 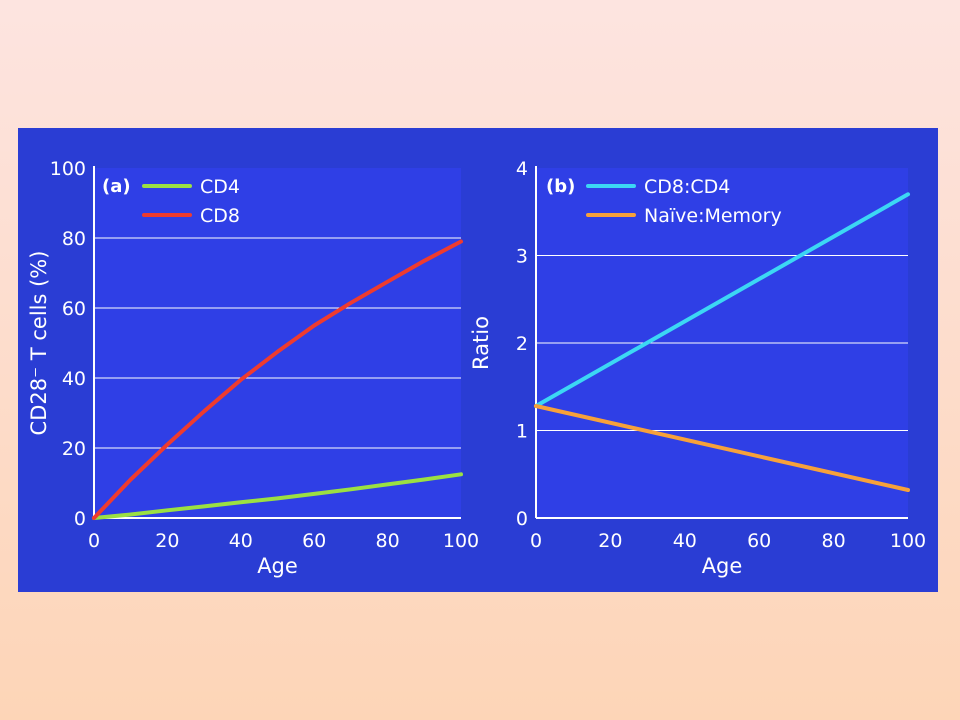 What do you see at coordinates (522, 344) in the screenshot?
I see `y-tick-label-b-2: 2` at bounding box center [522, 344].